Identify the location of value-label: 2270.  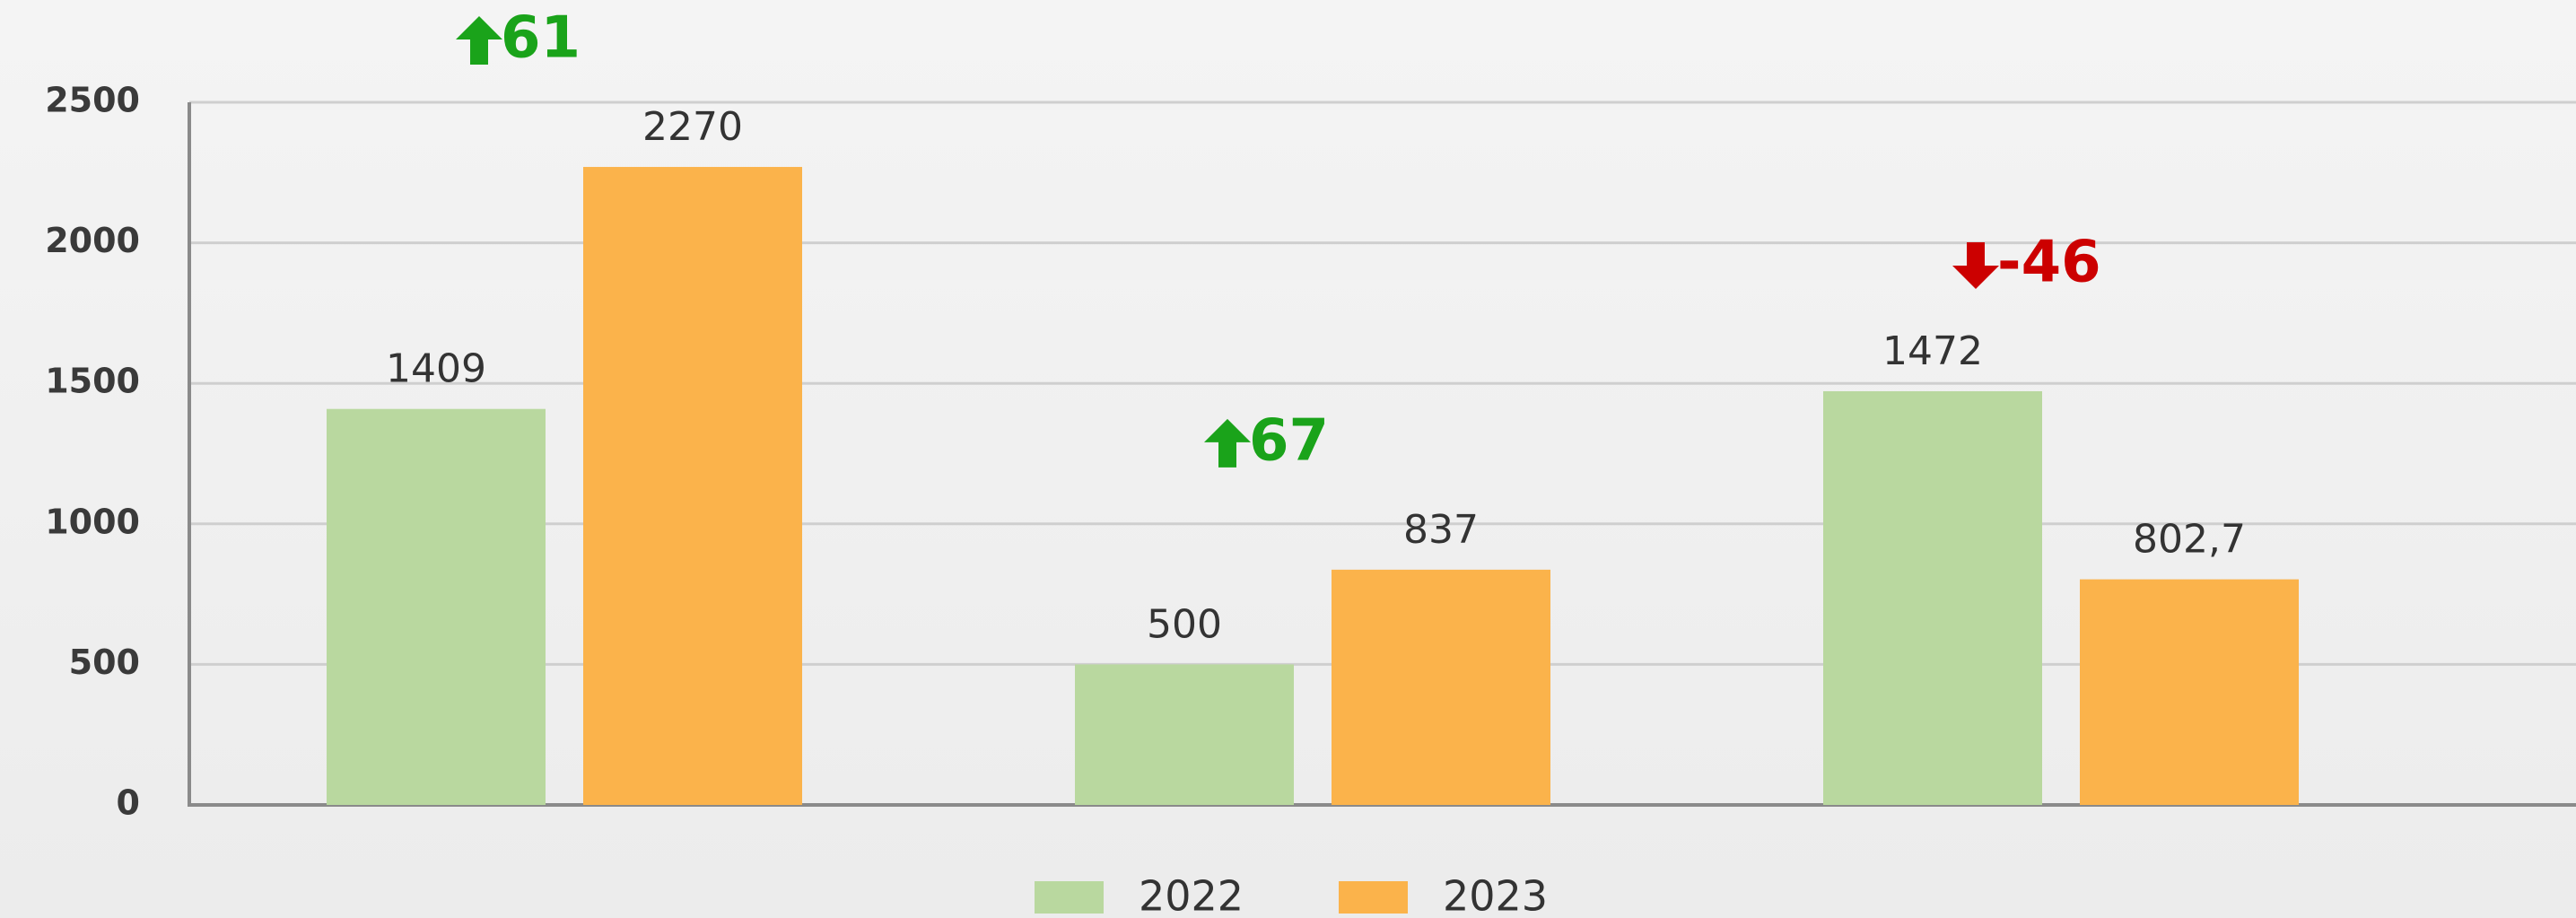
(693, 127).